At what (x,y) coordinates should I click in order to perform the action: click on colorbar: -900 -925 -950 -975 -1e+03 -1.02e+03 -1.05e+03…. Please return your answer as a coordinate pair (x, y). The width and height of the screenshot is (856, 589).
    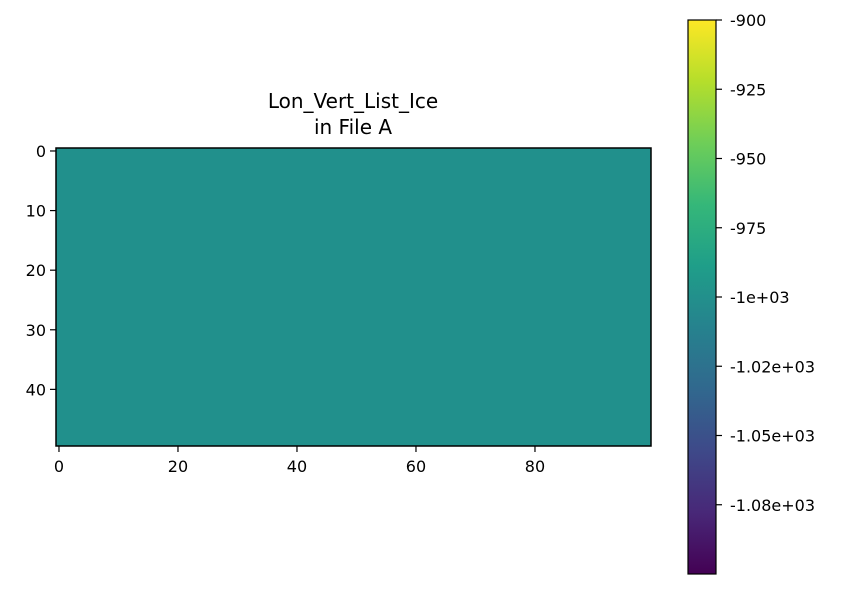
    Looking at the image, I should click on (751, 293).